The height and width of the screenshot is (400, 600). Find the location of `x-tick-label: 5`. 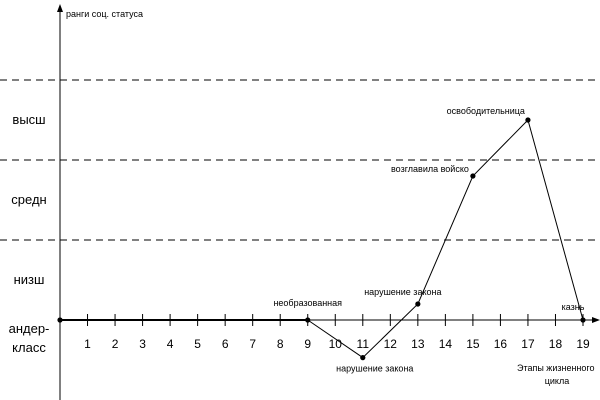

x-tick-label: 5 is located at coordinates (197, 344).